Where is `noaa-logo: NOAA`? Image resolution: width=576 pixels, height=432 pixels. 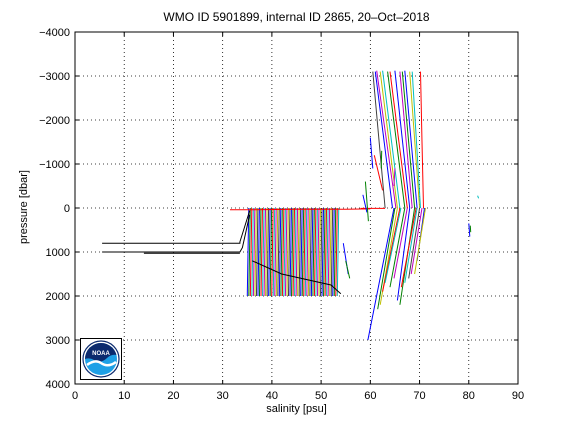
noaa-logo: NOAA is located at coordinates (101, 359).